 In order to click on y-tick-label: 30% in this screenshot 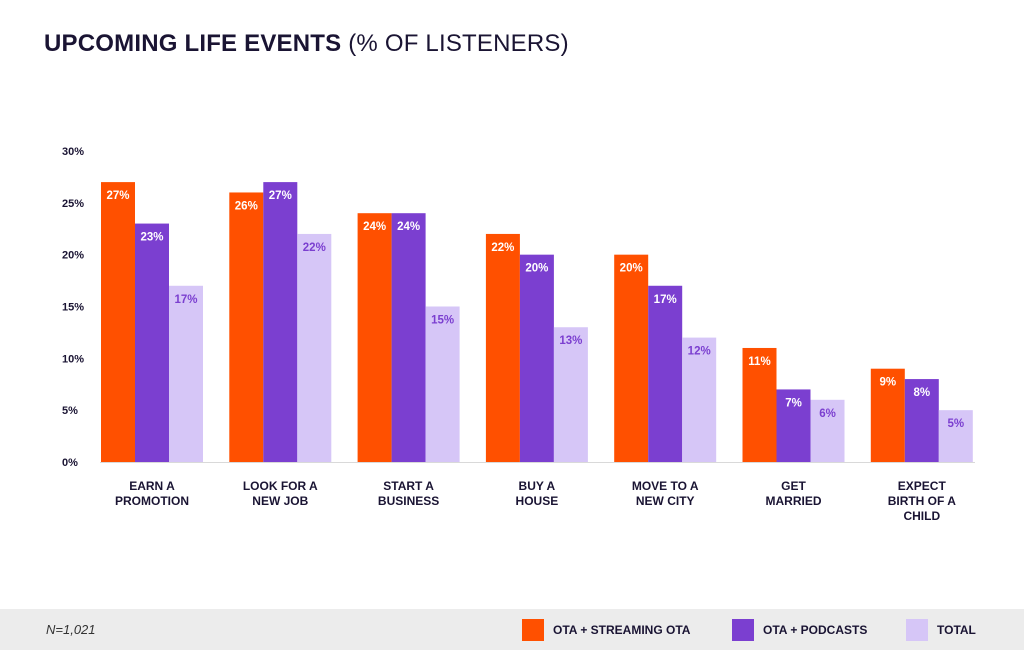, I will do `click(73, 152)`.